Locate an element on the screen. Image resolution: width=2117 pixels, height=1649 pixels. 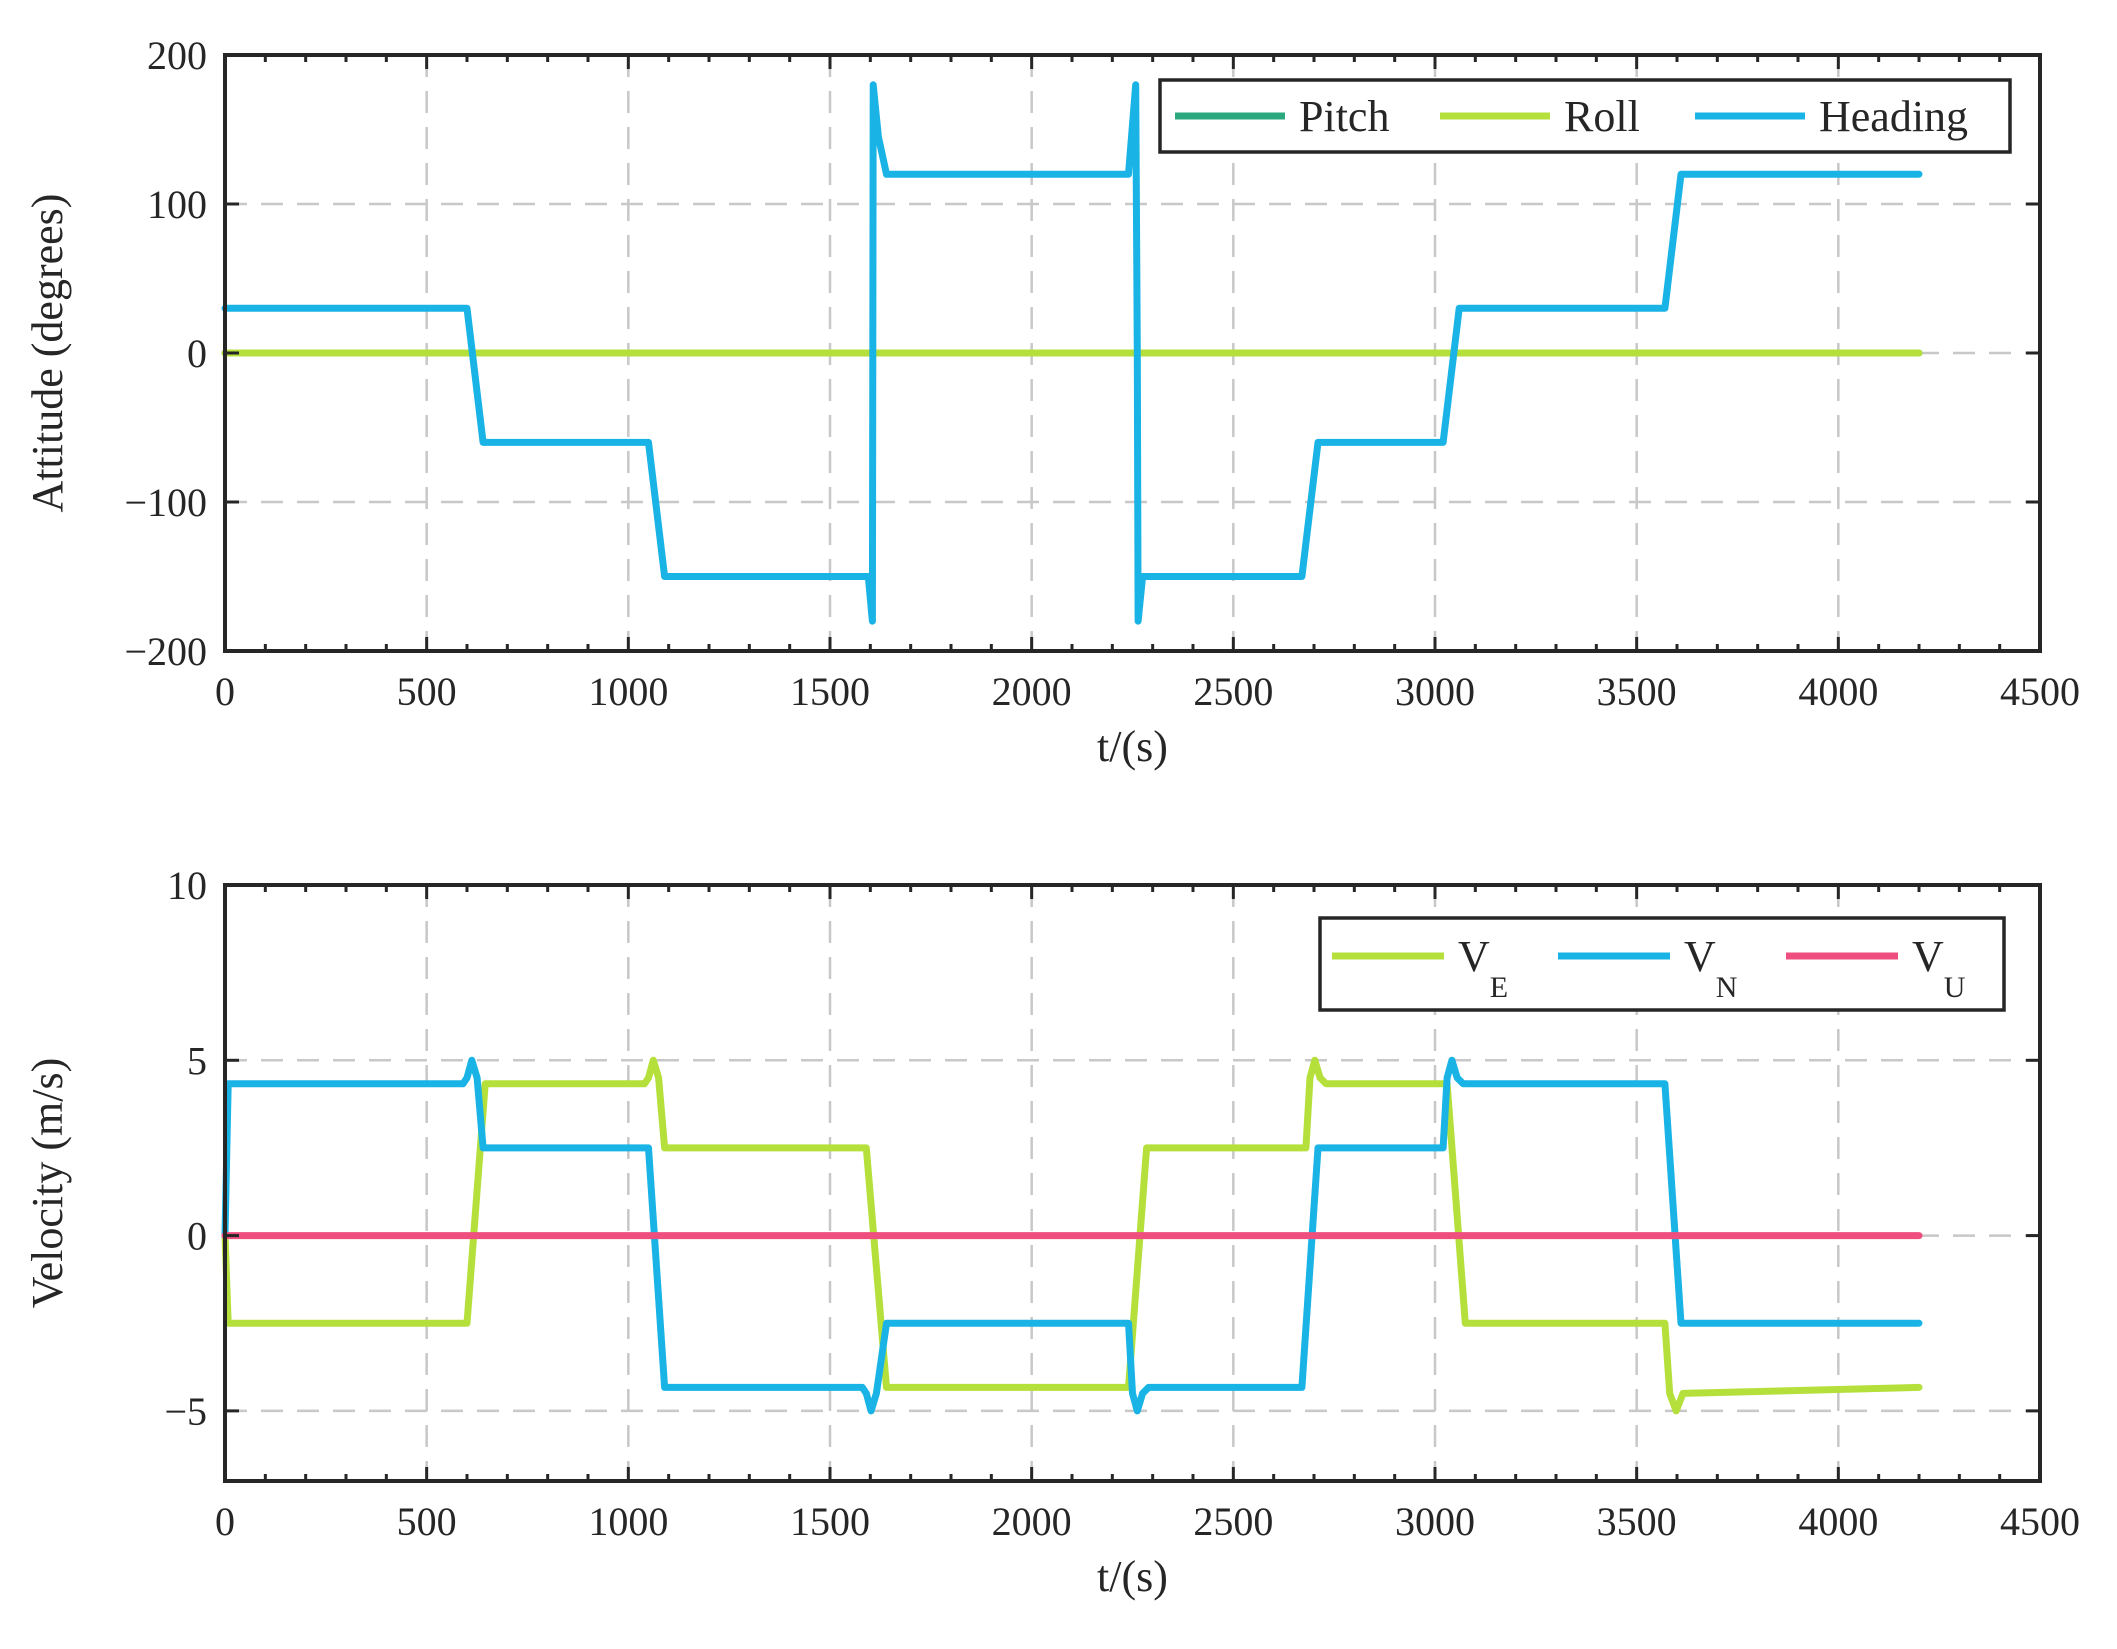
legend-label: VU is located at coordinates (1939, 968).